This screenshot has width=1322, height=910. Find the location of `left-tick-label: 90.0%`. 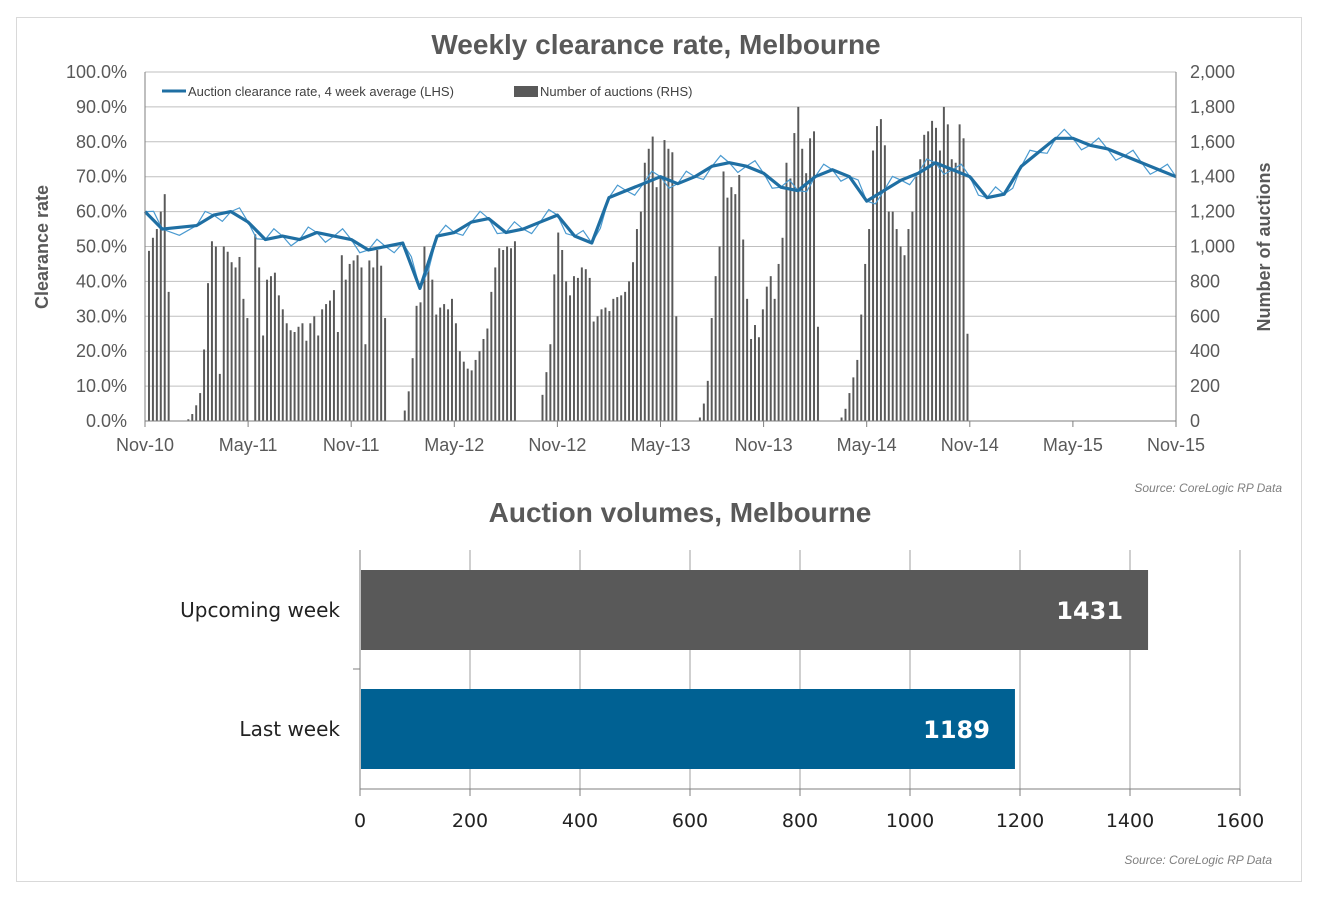

left-tick-label: 90.0% is located at coordinates (101, 107).